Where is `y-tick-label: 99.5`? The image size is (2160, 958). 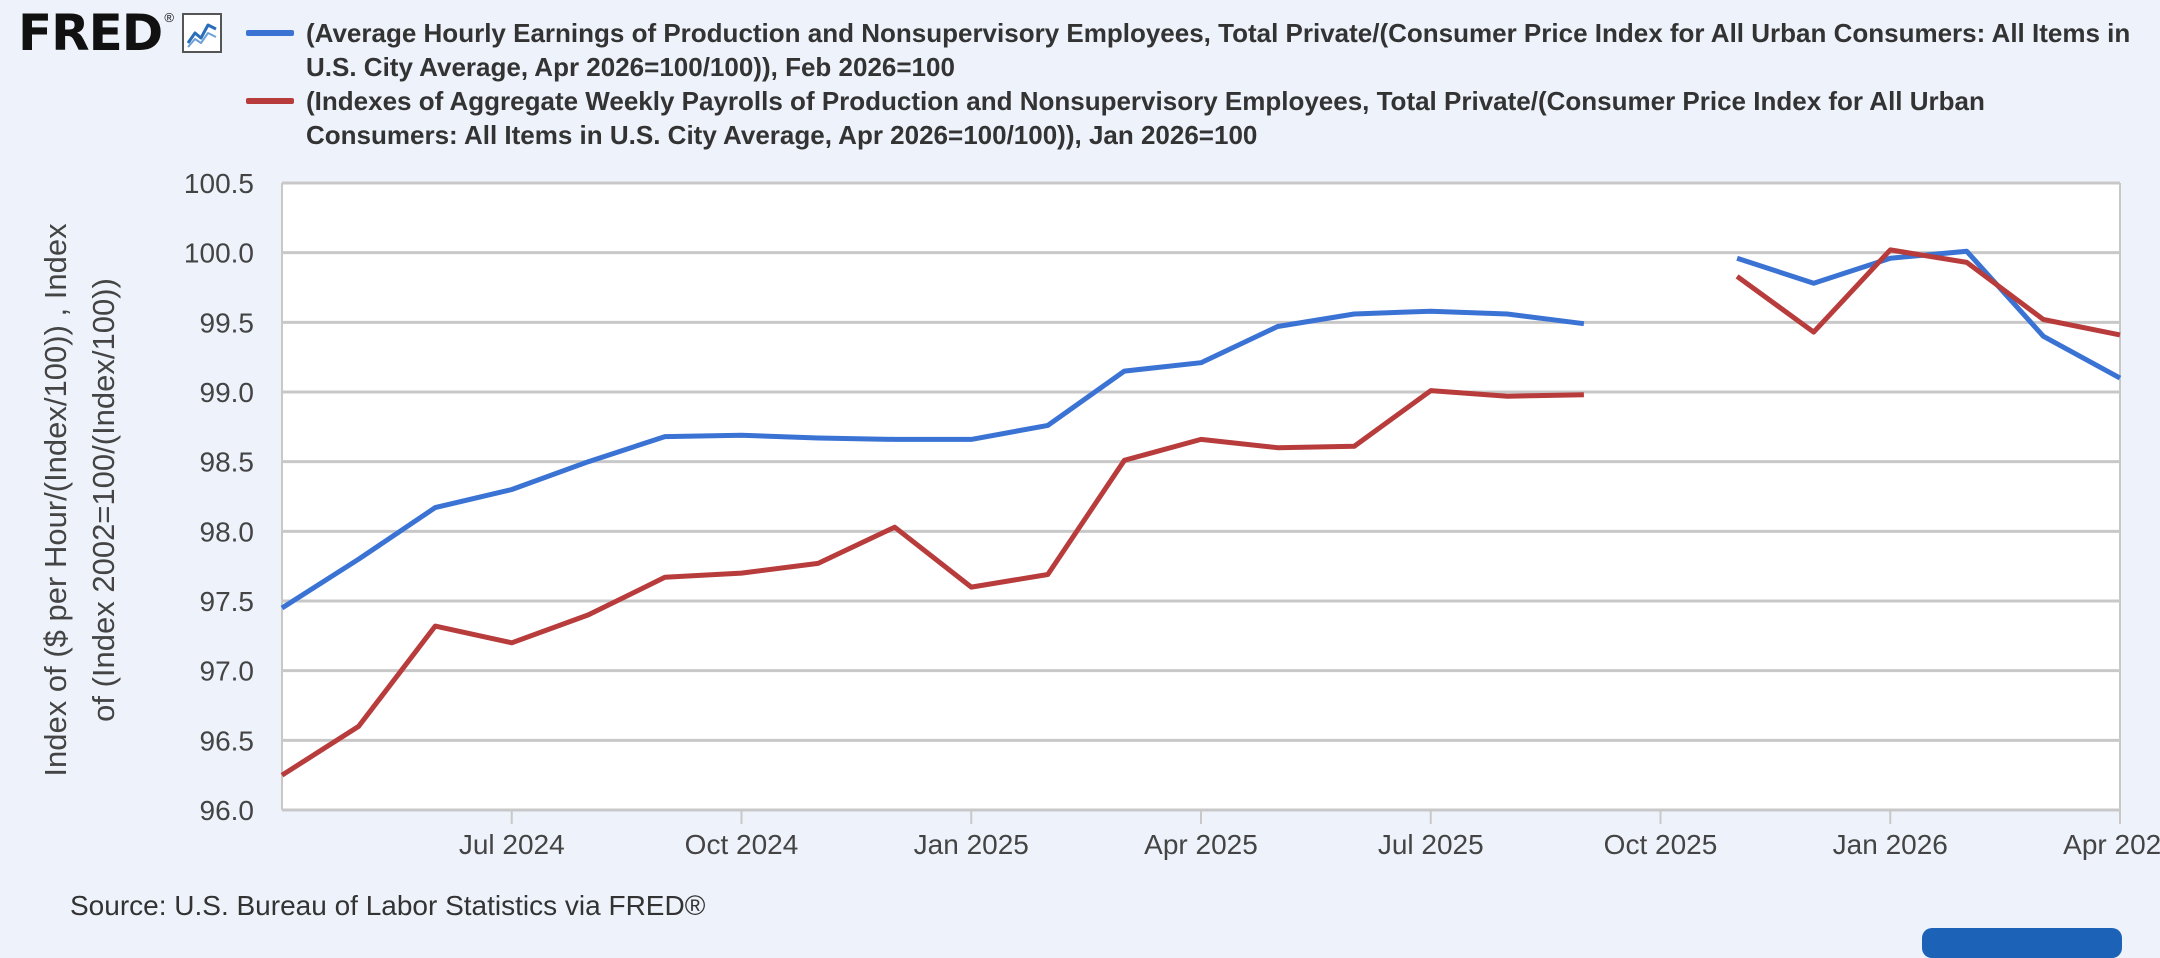
y-tick-label: 99.5 is located at coordinates (227, 322).